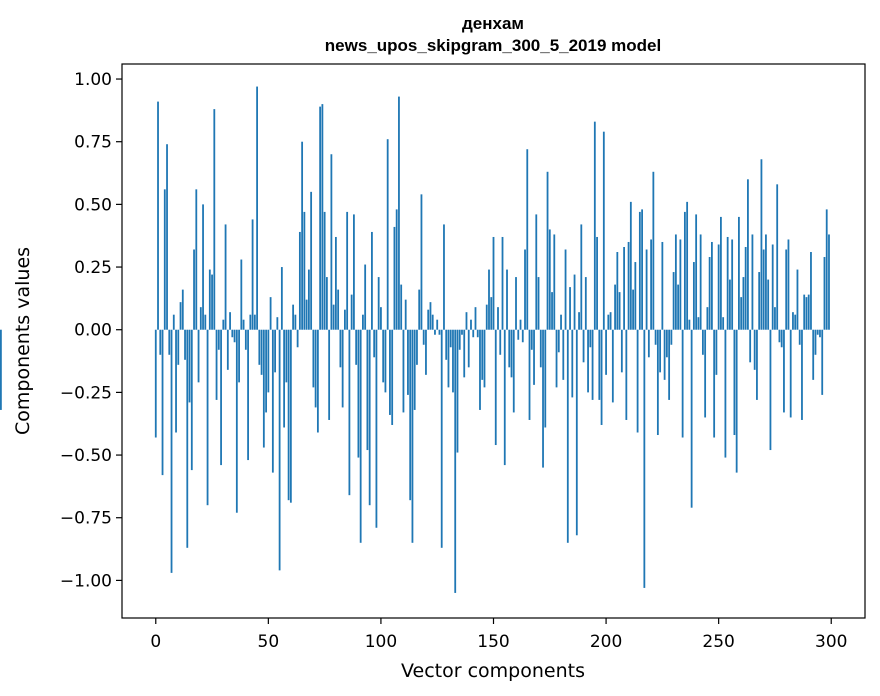  I want to click on x-tick-label: 300, so click(831, 642).